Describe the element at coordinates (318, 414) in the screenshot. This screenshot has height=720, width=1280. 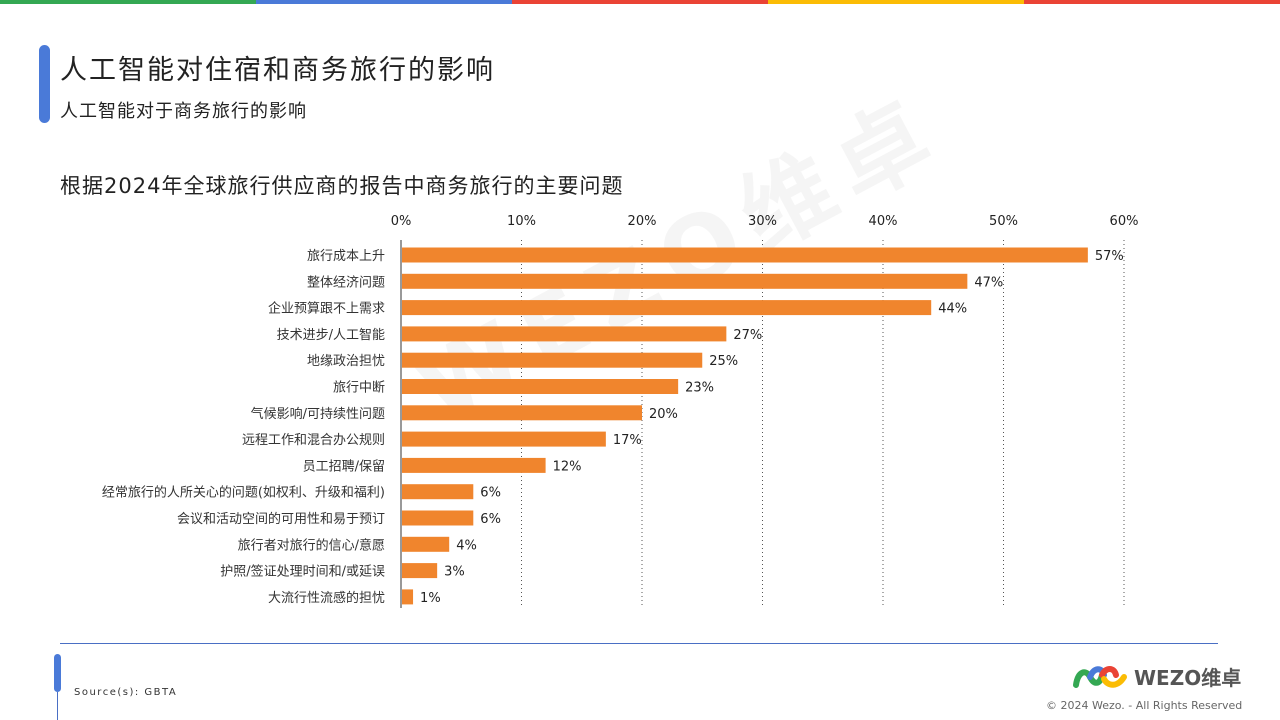
I see `category-label: 气候影响/可持续性问题` at that location.